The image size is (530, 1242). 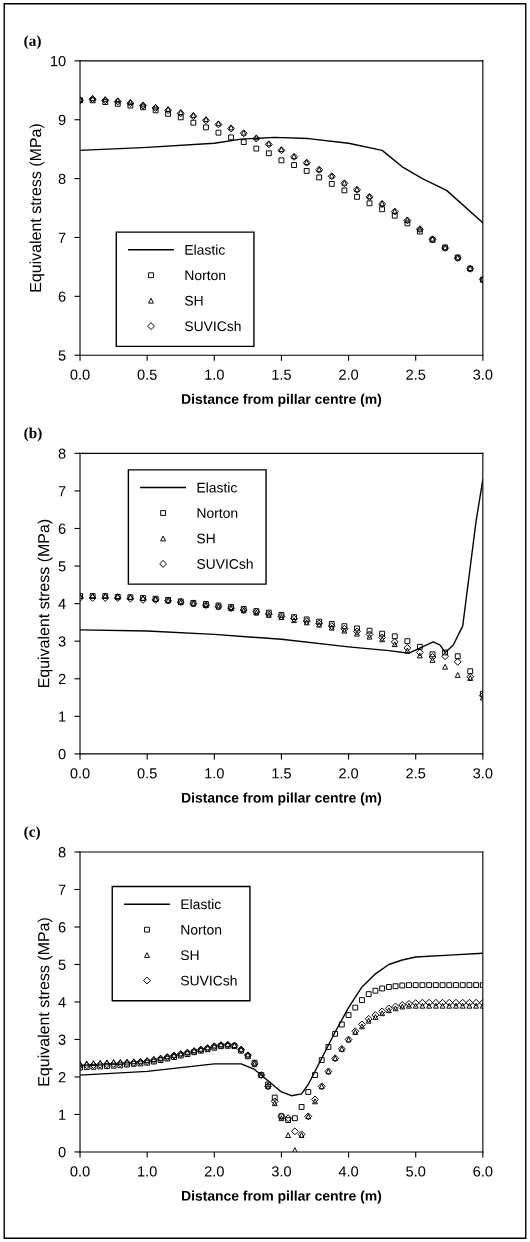 What do you see at coordinates (32, 42) in the screenshot?
I see `chart-title: (a)` at bounding box center [32, 42].